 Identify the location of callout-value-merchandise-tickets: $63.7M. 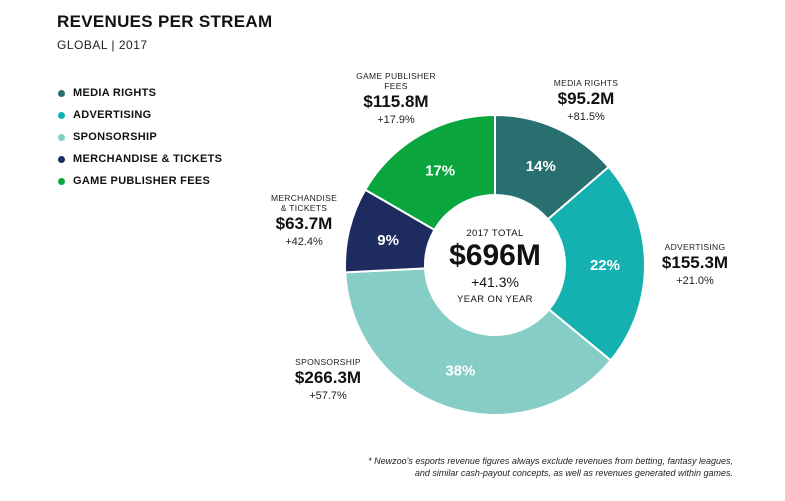
(304, 223).